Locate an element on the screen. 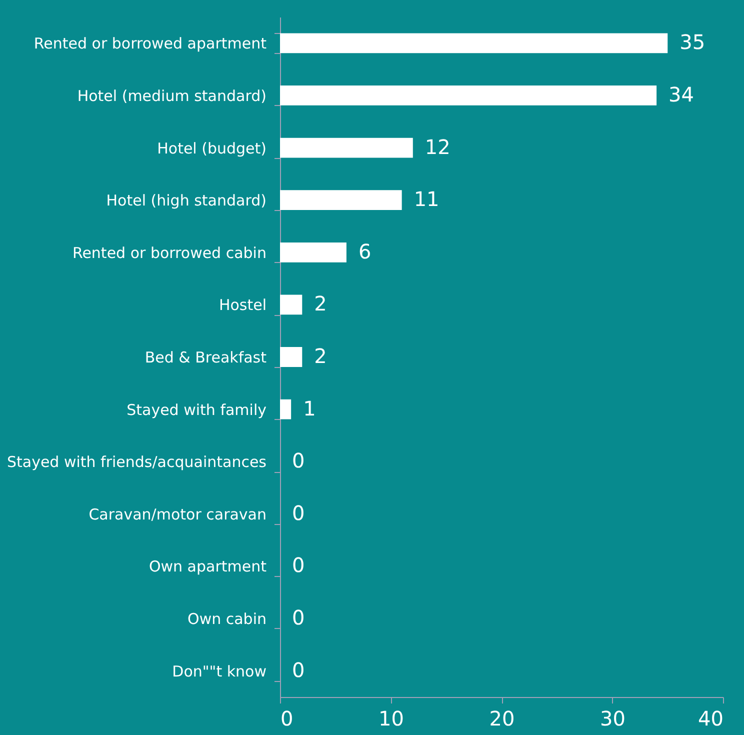 Image resolution: width=744 pixels, height=735 pixels. y-tick-label: Hotel (high standard) is located at coordinates (186, 201).